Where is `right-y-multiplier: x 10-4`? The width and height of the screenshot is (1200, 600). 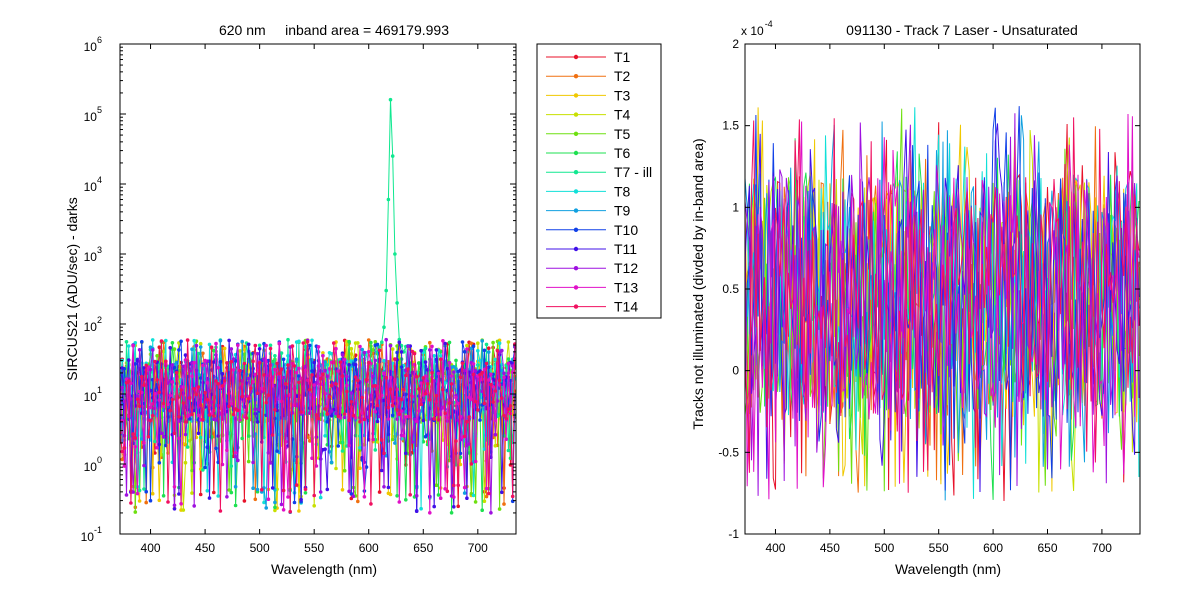 right-y-multiplier: x 10-4 is located at coordinates (757, 28).